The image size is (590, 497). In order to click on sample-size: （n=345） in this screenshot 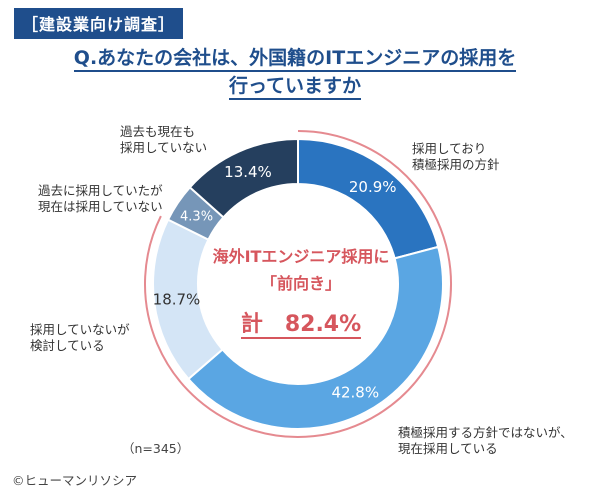, I will do `click(156, 448)`.